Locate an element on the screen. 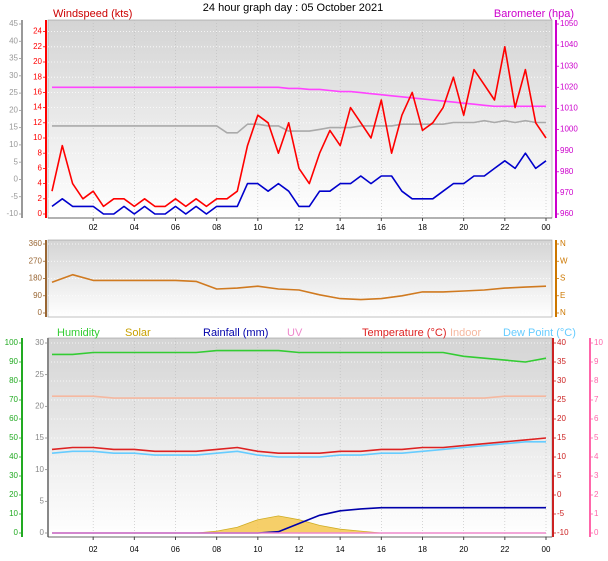 The height and width of the screenshot is (561, 608). y-tick-label: 3 is located at coordinates (596, 475).